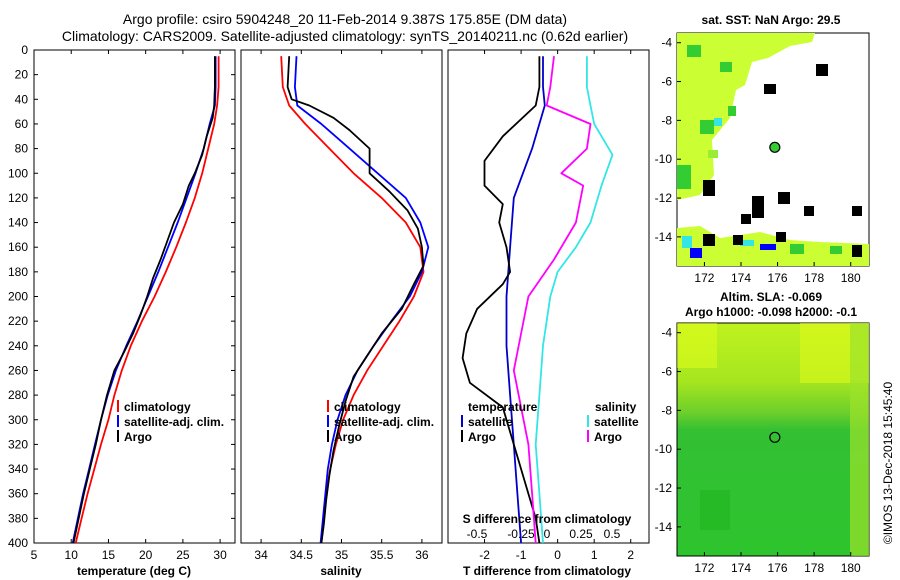 Image resolution: width=900 pixels, height=580 pixels. What do you see at coordinates (503, 407) in the screenshot?
I see `legend-temperature-title: temperature` at bounding box center [503, 407].